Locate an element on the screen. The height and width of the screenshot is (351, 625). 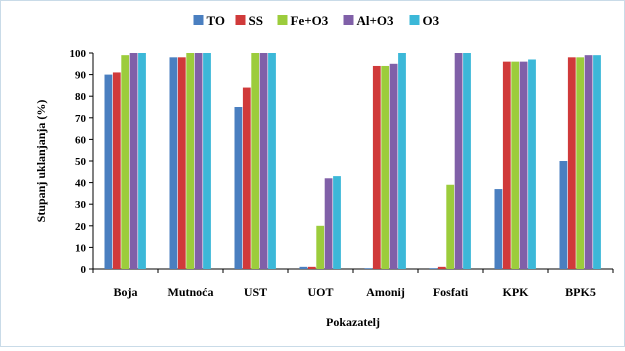
x-category-label: Amonij is located at coordinates (385, 292).